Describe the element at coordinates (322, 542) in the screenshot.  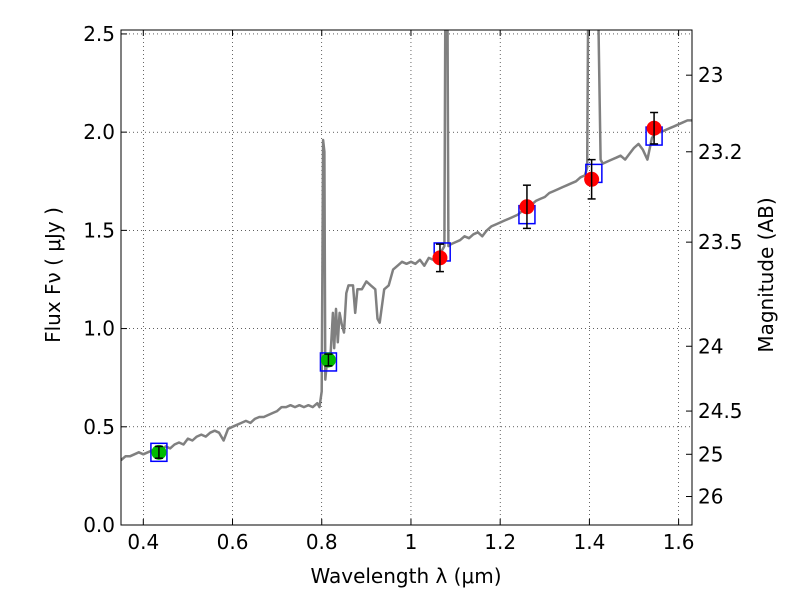
I see `x-tick-label: 0.8` at that location.